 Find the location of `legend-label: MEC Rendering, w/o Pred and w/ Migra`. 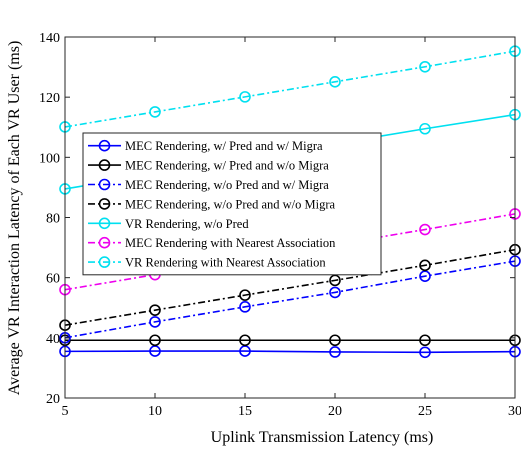

legend-label: MEC Rendering, w/o Pred and w/ Migra is located at coordinates (227, 185).